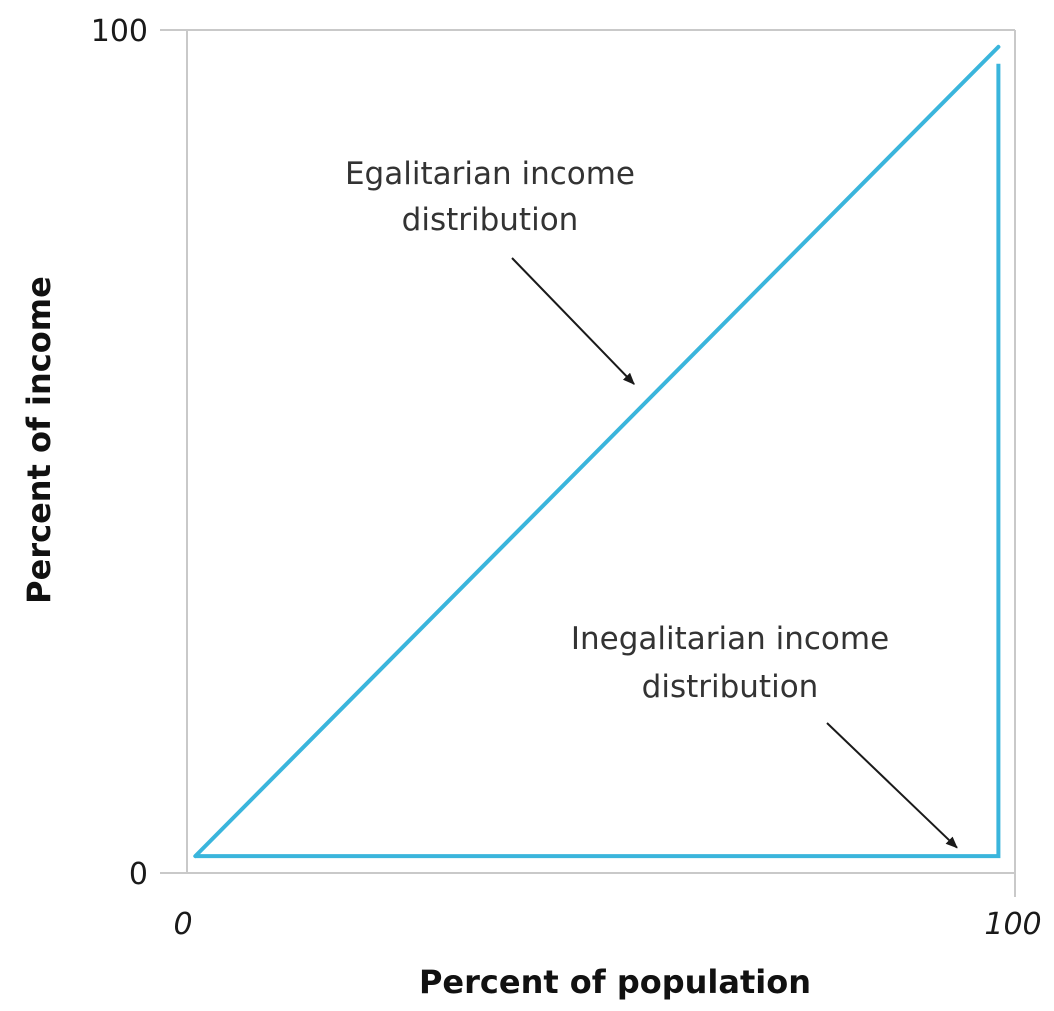 The width and height of the screenshot is (1054, 1011). What do you see at coordinates (1012, 924) in the screenshot?
I see `x-tick-100: 100` at bounding box center [1012, 924].